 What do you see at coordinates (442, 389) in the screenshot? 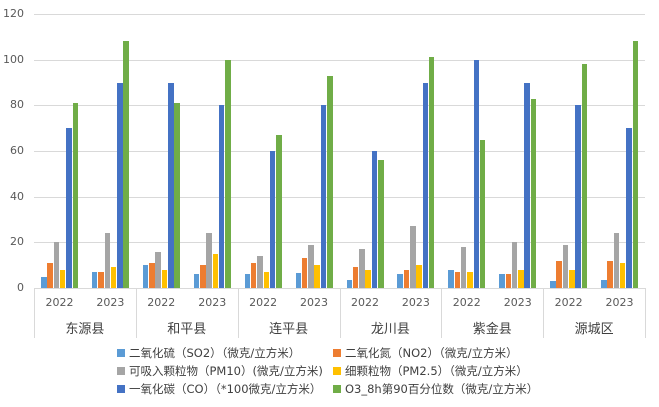
I see `legend-label: O3_8h第90百分位数（微克/立方米）` at bounding box center [442, 389].